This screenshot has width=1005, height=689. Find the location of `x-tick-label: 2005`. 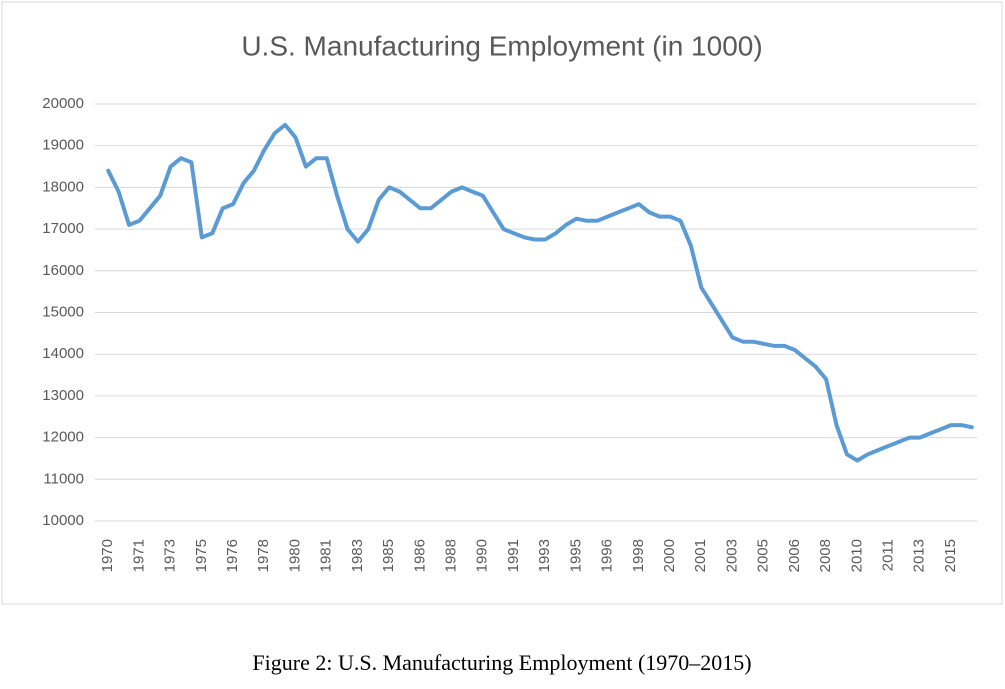

x-tick-label: 2005 is located at coordinates (763, 555).